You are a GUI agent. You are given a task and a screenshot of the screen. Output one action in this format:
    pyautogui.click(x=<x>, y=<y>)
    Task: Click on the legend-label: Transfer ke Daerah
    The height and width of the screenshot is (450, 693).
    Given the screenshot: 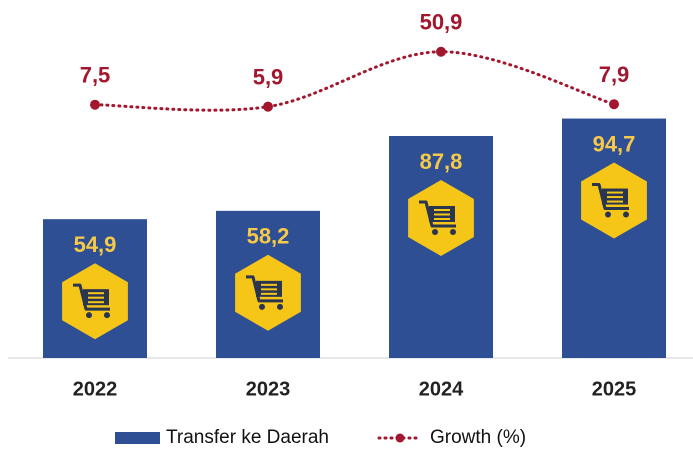 What is the action you would take?
    pyautogui.click(x=247, y=437)
    